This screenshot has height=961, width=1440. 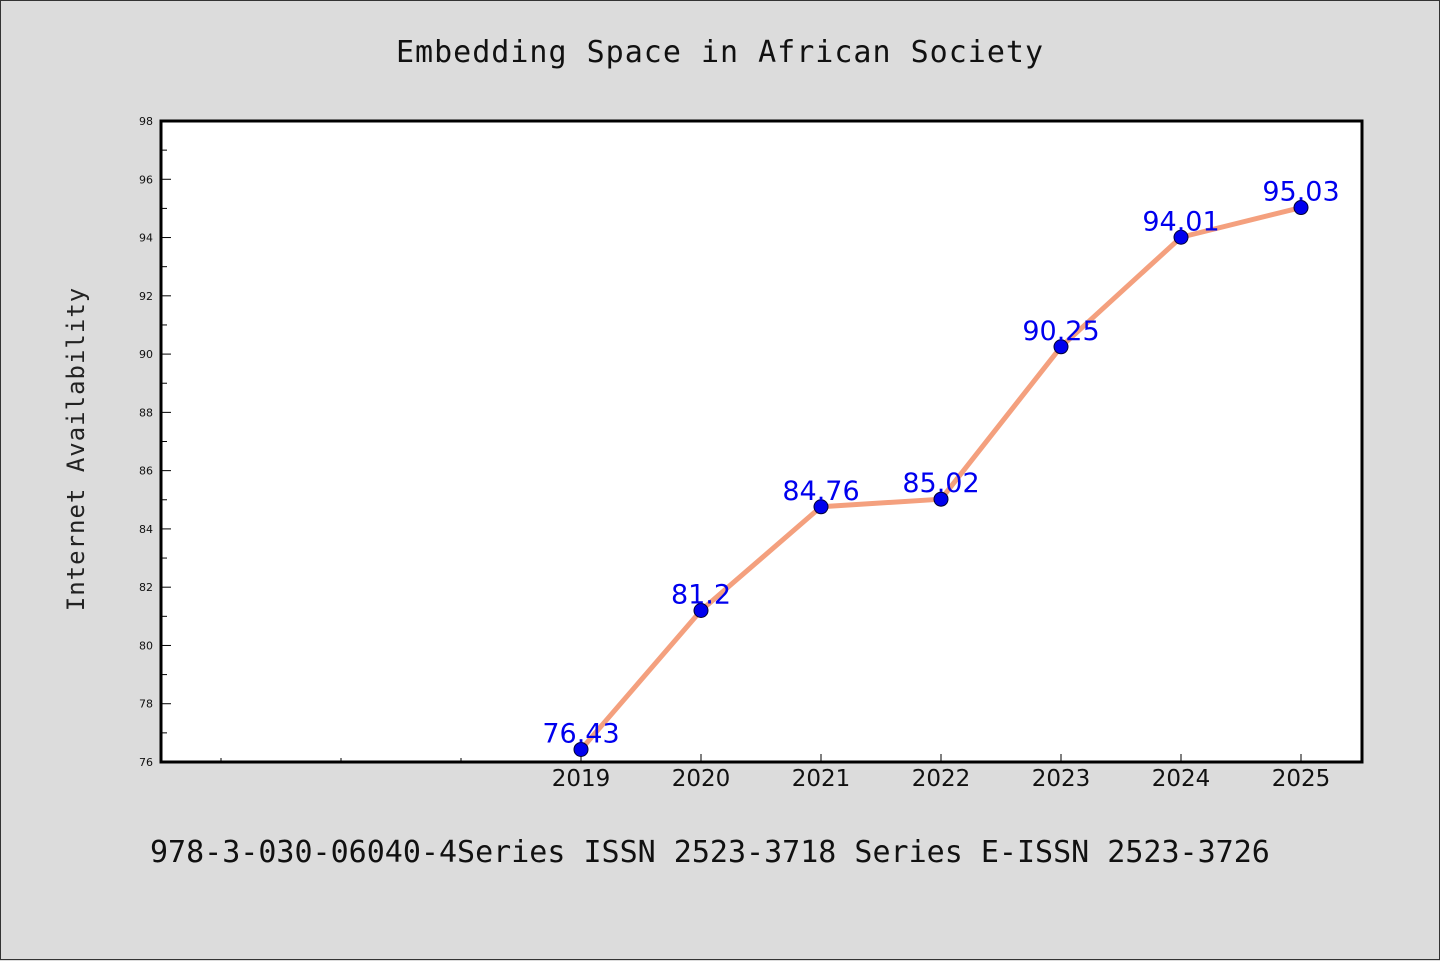 What do you see at coordinates (146, 529) in the screenshot?
I see `y-tick-label: 84` at bounding box center [146, 529].